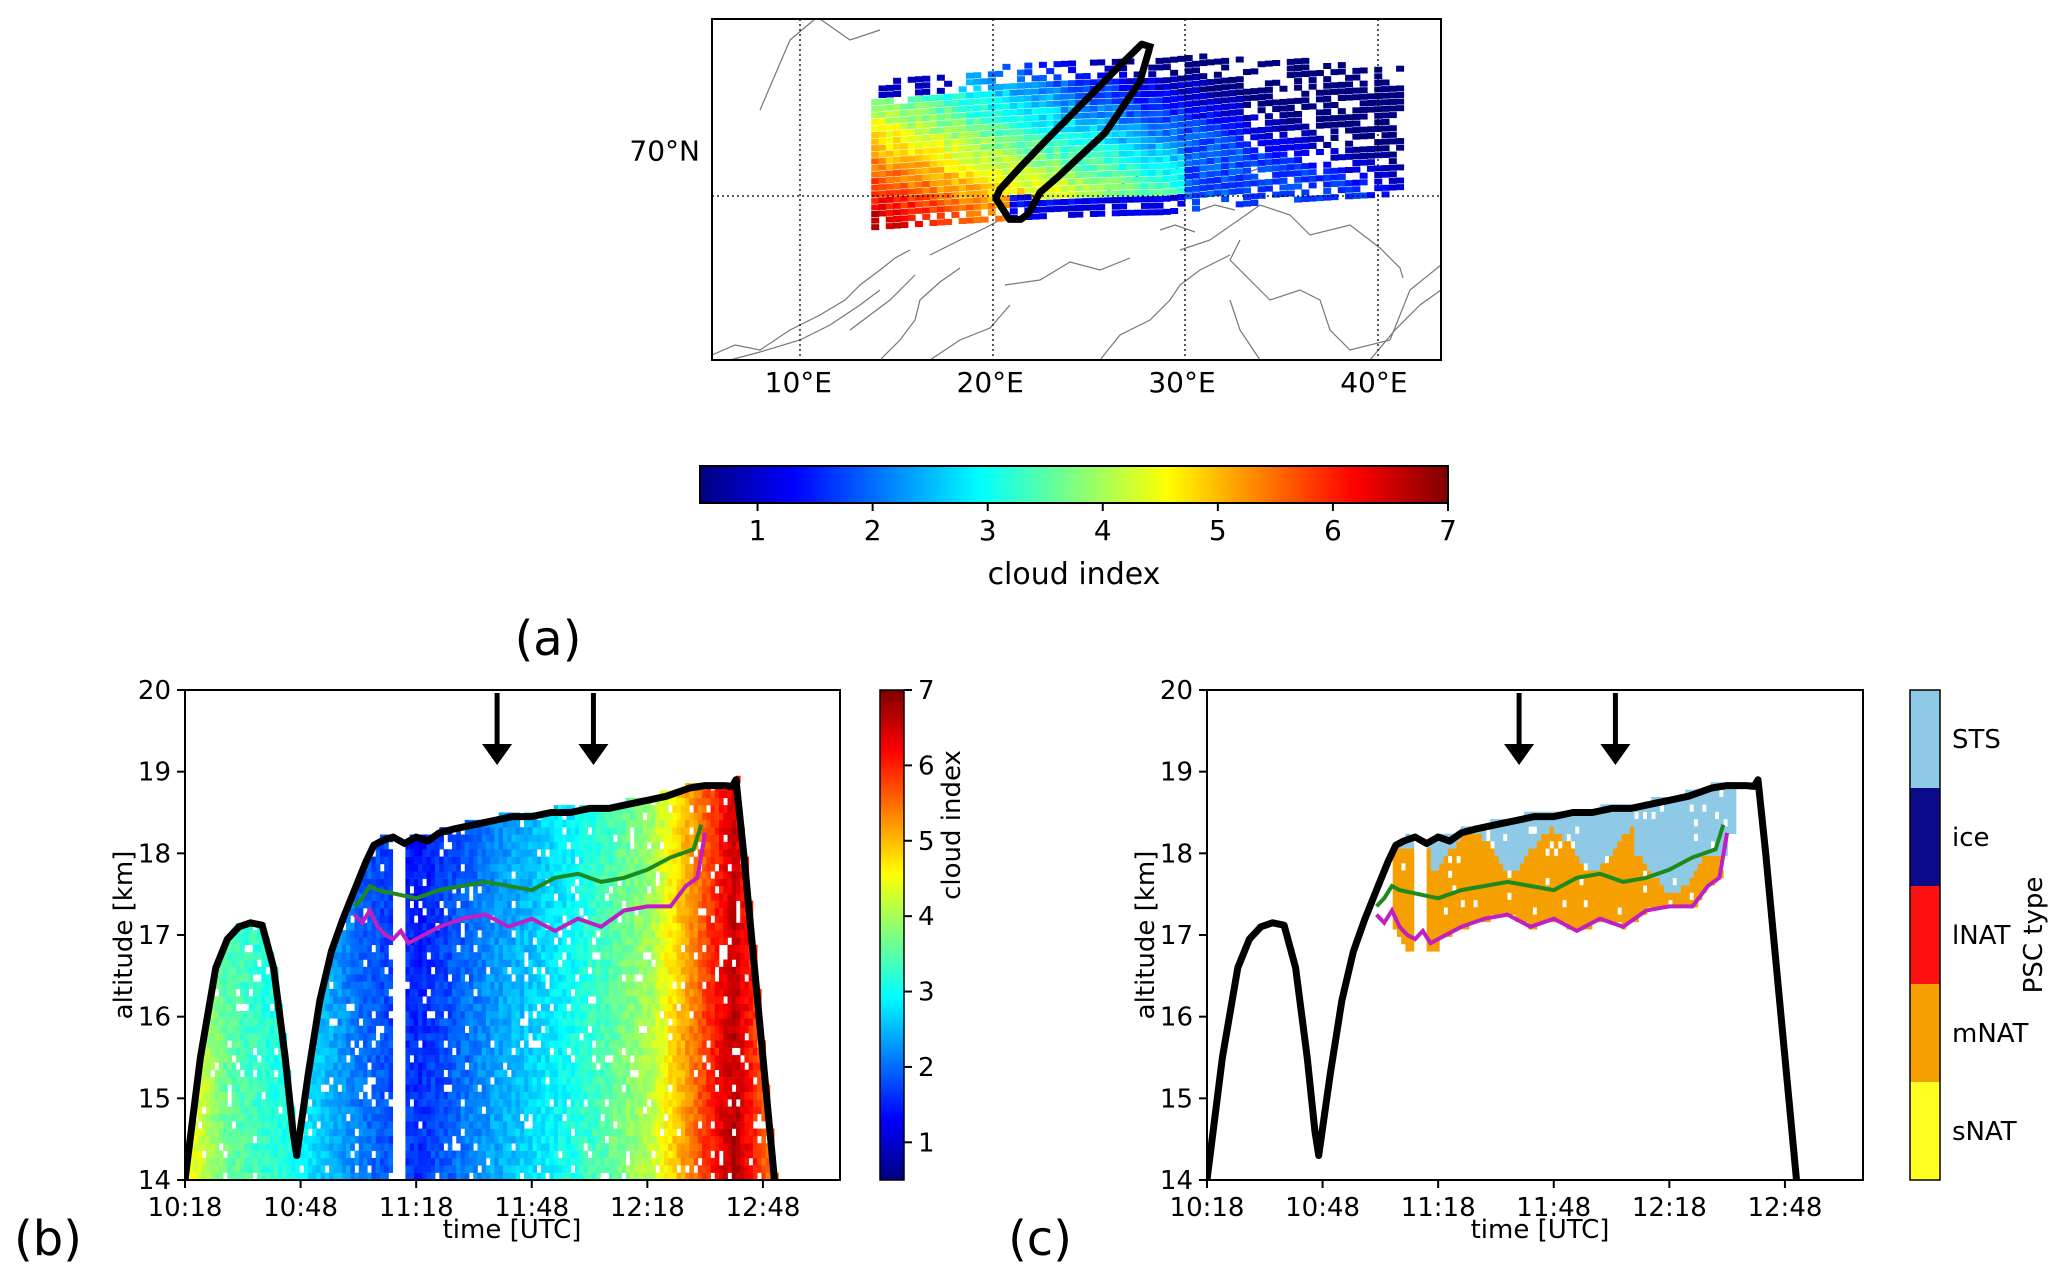 This screenshot has height=1272, width=2067. Describe the element at coordinates (926, 1068) in the screenshot. I see `colorbar-b-tick: 2` at that location.